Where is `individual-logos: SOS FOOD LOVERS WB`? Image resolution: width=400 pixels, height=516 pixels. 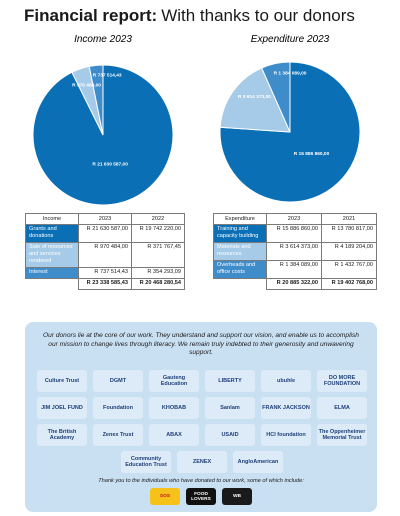 individual-logos: SOS FOOD LOVERS WB is located at coordinates (201, 496).